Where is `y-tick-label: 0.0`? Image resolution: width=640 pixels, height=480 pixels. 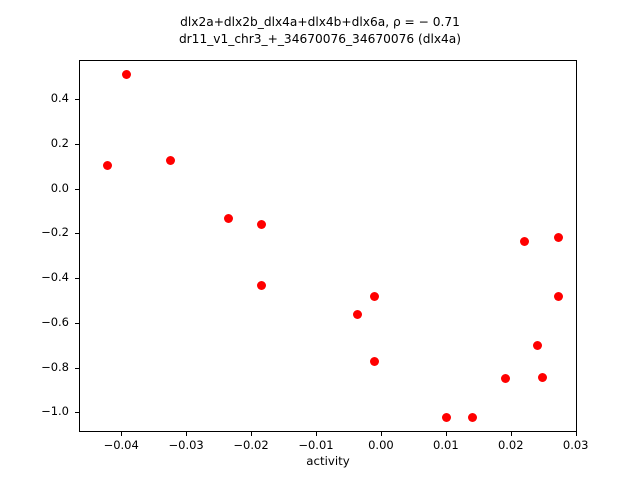
y-tick-label: 0.0 is located at coordinates (59, 187).